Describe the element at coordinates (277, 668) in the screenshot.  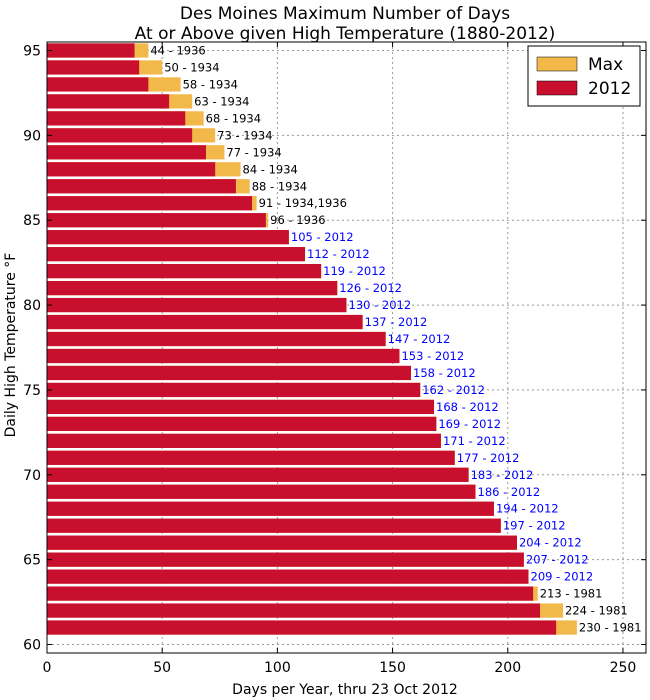
I see `x-tick-label: 100` at that location.